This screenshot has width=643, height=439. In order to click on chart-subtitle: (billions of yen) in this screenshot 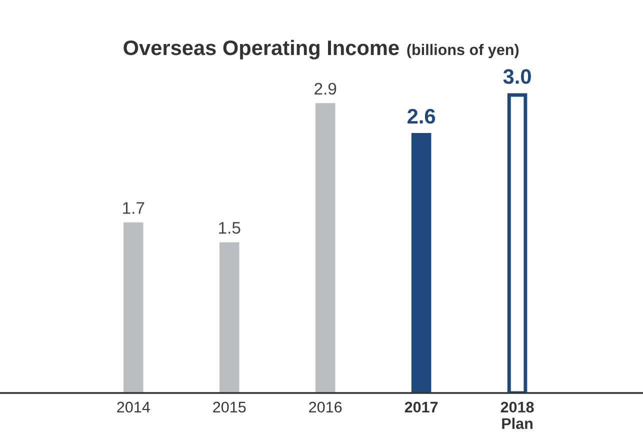, I will do `click(463, 51)`.